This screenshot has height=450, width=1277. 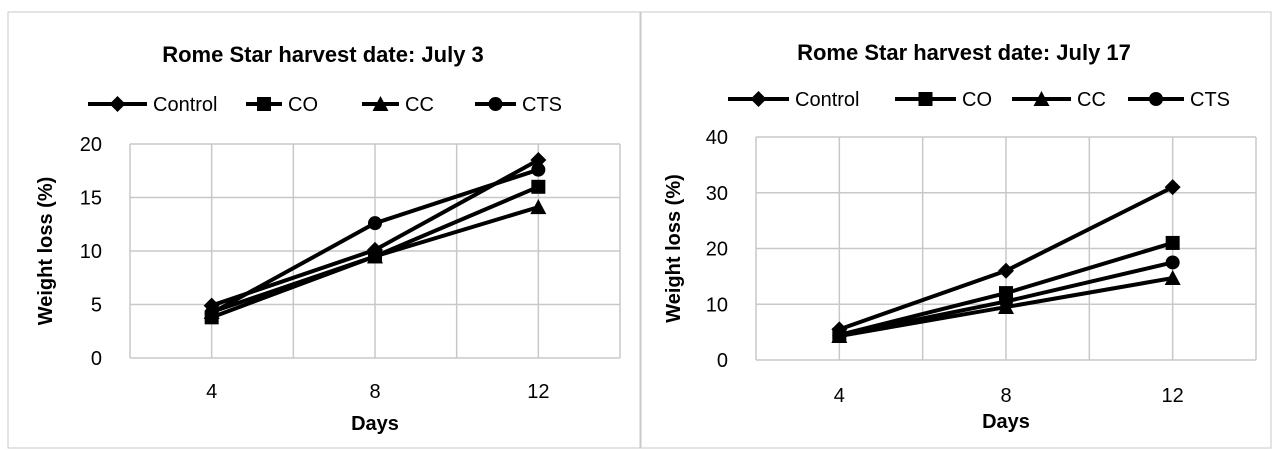 I want to click on chart-title: Rome Star harvest date: July 3, so click(x=323, y=54).